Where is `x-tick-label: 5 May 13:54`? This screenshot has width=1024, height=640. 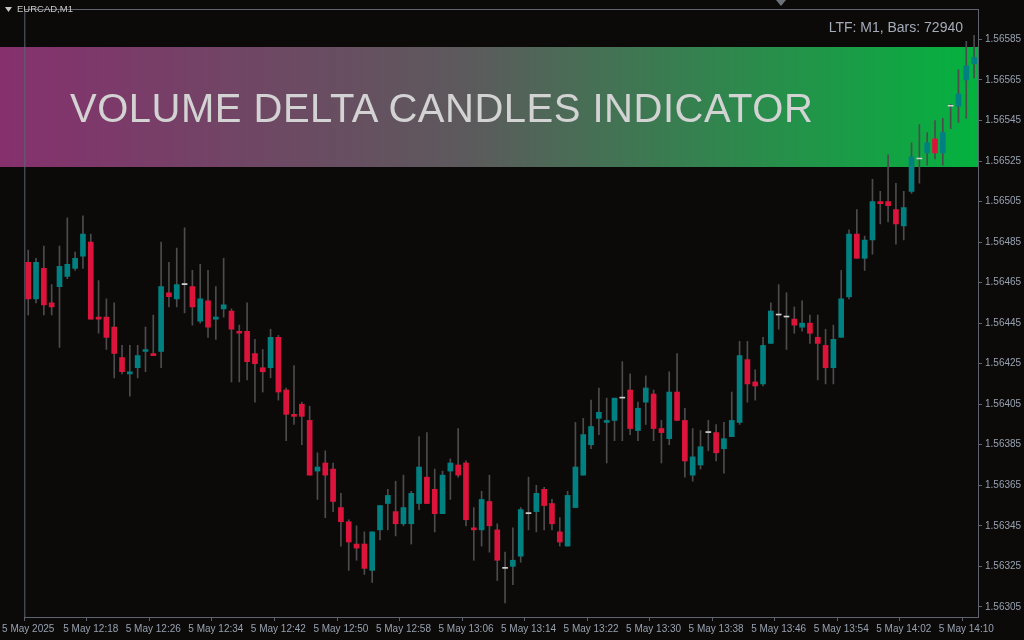 x-tick-label: 5 May 13:54 is located at coordinates (841, 628).